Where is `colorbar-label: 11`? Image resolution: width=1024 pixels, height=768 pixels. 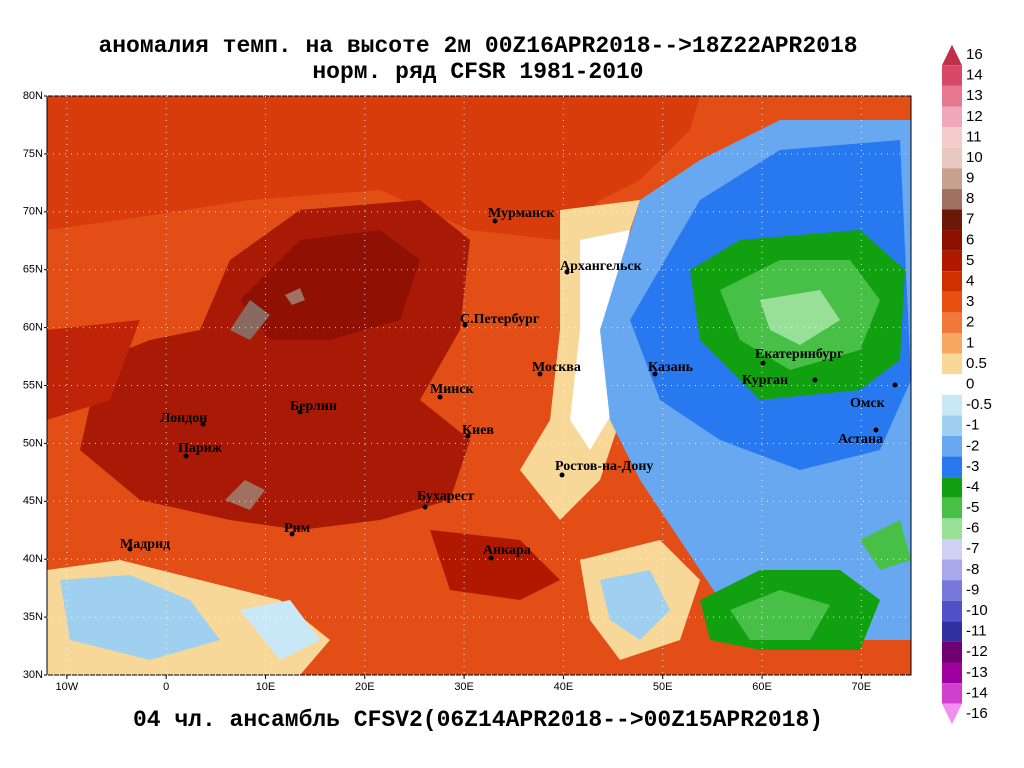 colorbar-label: 11 is located at coordinates (974, 136).